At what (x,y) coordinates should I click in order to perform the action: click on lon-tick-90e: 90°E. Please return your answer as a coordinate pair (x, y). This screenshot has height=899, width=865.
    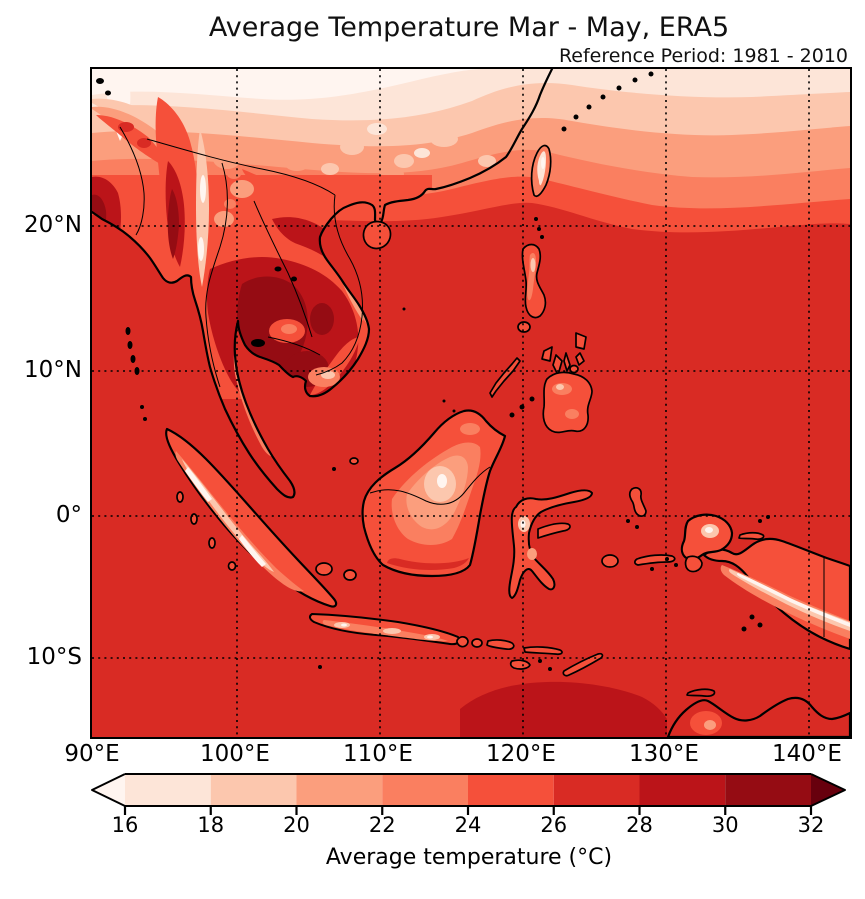
    Looking at the image, I should click on (92, 754).